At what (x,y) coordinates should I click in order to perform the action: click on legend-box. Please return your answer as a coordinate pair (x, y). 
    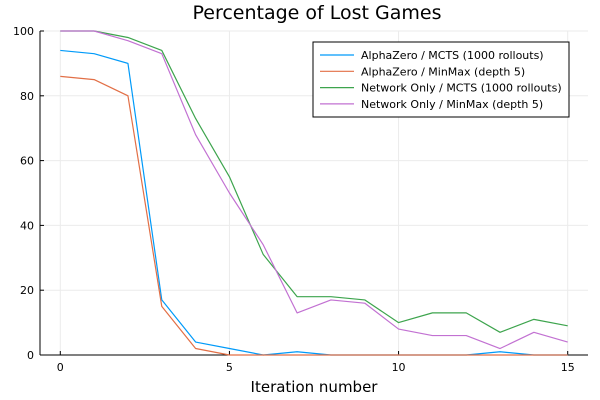
    Looking at the image, I should click on (441, 79).